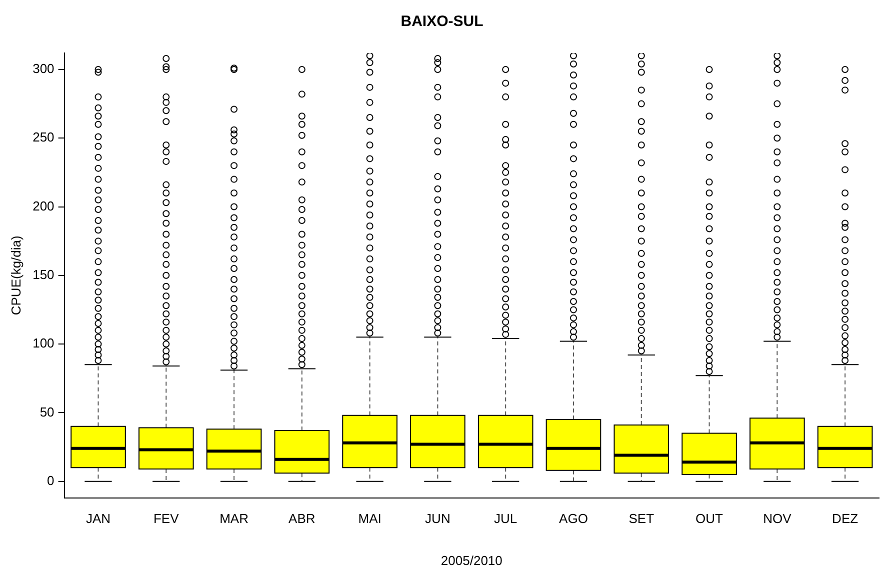  I want to click on x-tick-label: OUT, so click(710, 518).